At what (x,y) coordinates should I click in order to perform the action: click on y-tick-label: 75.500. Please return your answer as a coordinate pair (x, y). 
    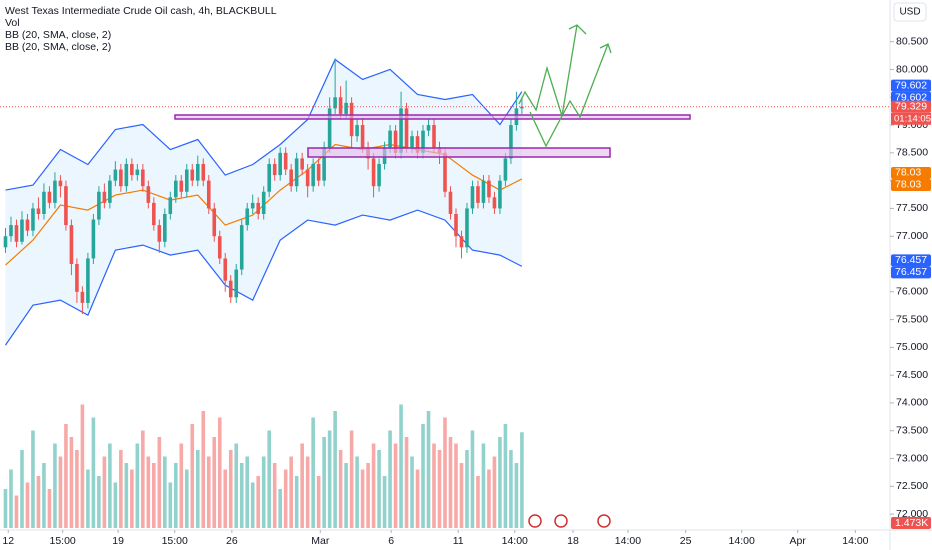
    Looking at the image, I should click on (912, 319).